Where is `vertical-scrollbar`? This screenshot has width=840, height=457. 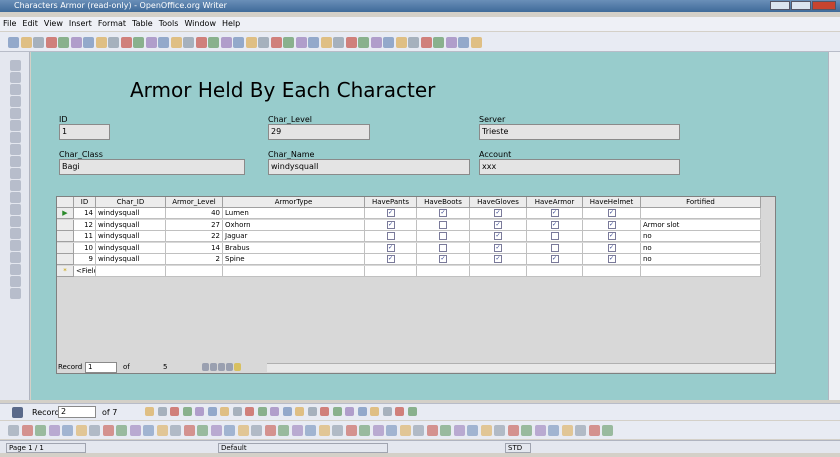
vertical-scrollbar is located at coordinates (834, 226).